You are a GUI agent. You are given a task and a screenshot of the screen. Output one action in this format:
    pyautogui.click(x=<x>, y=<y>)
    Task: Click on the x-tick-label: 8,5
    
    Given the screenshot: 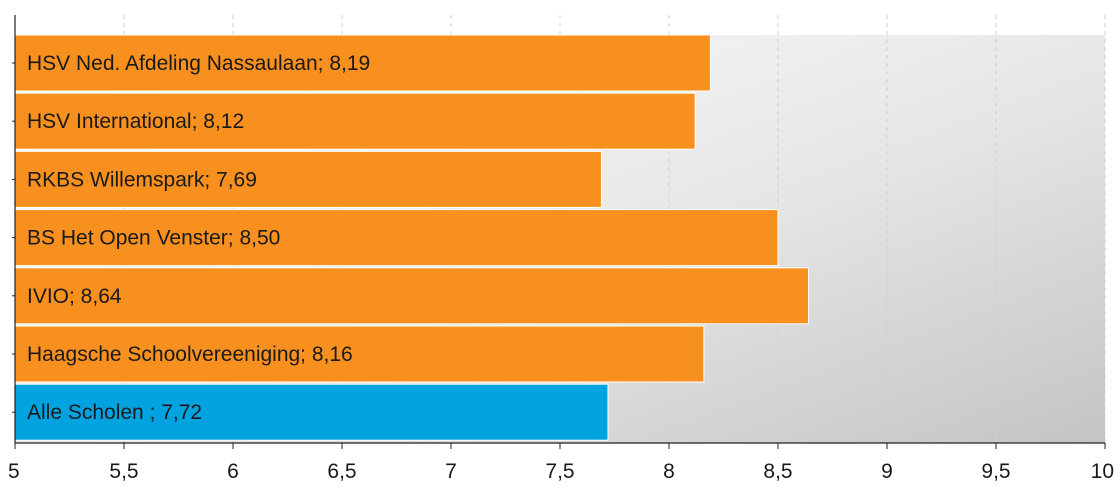 What is the action you would take?
    pyautogui.click(x=777, y=471)
    